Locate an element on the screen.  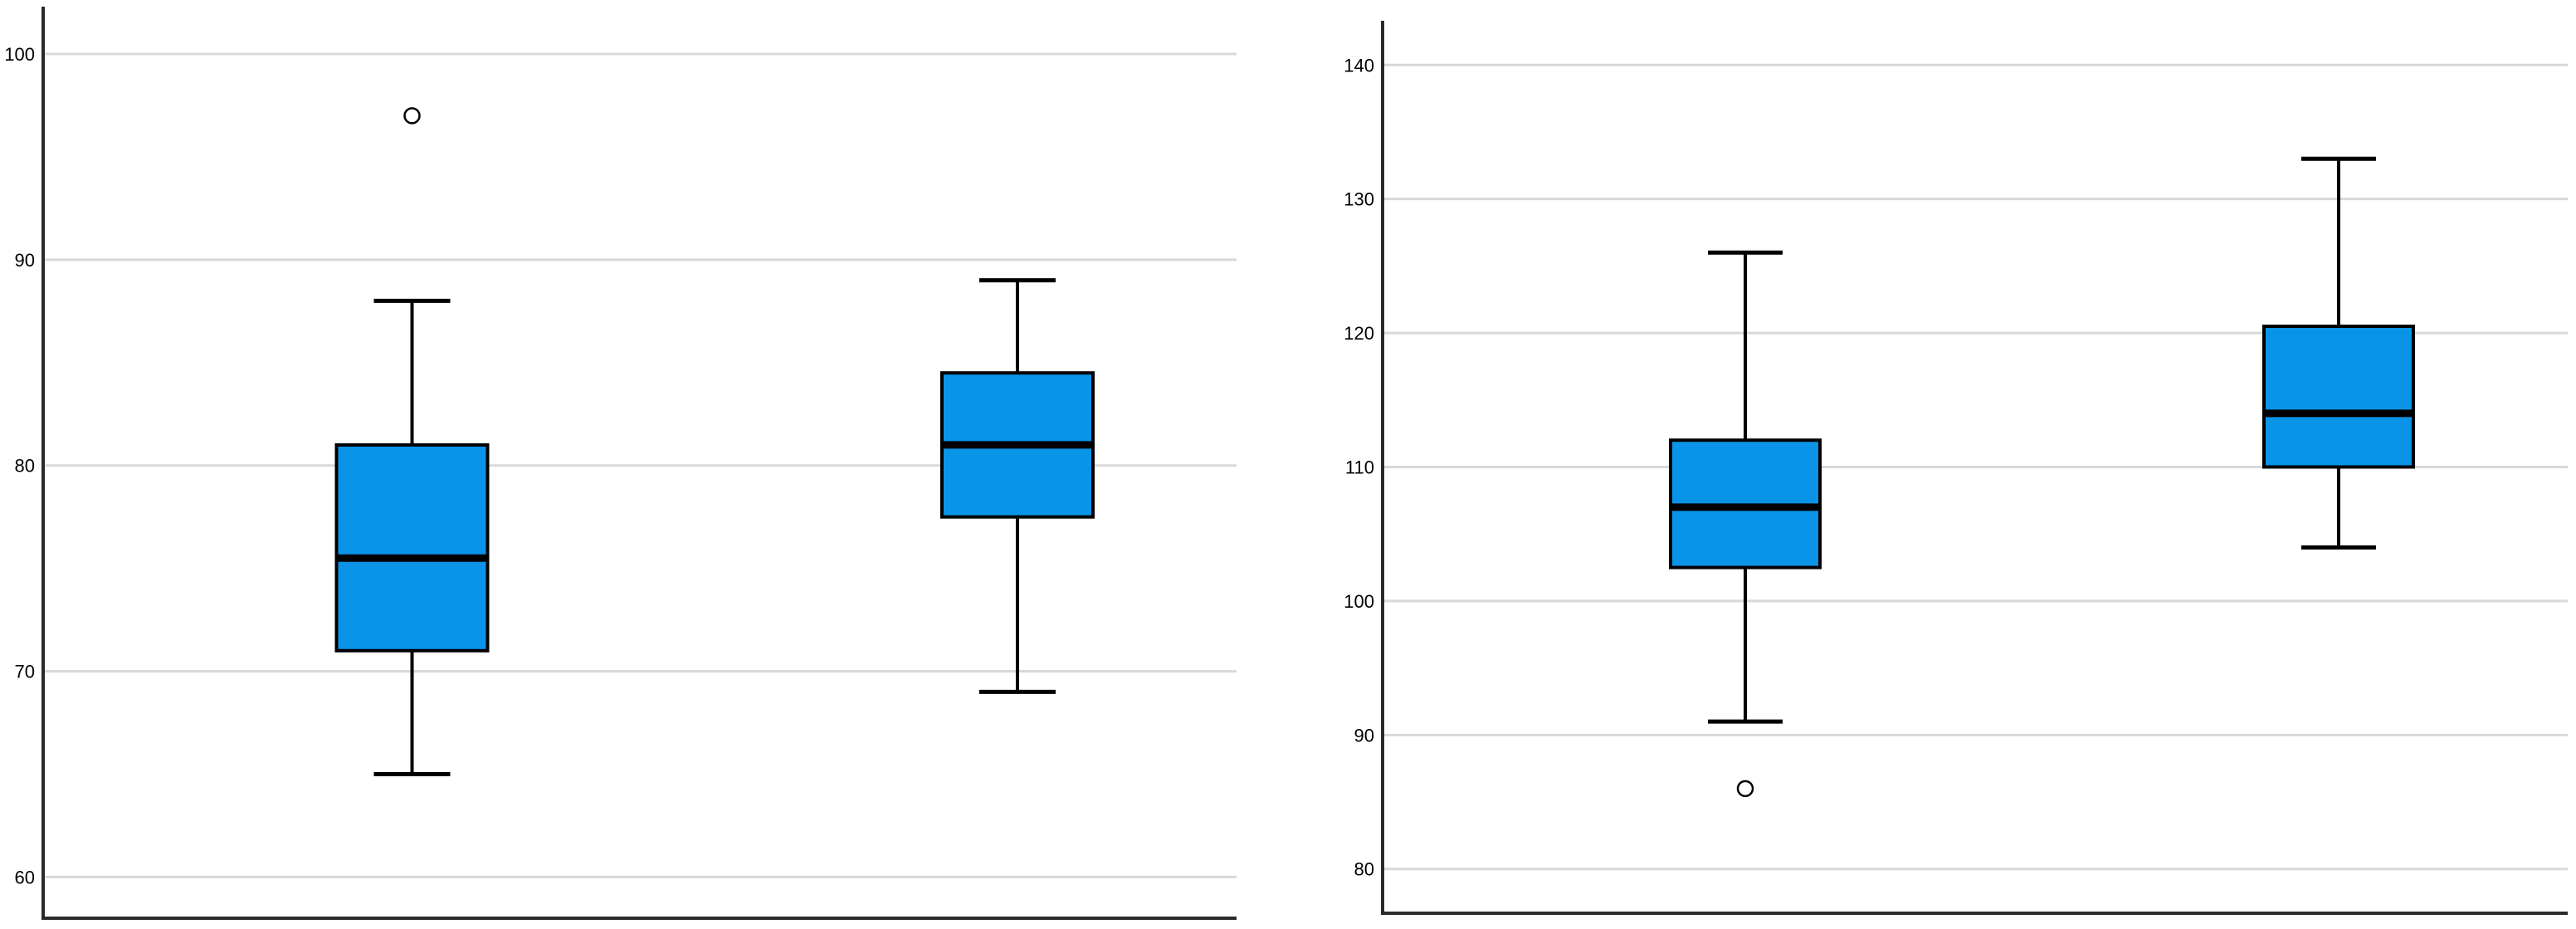
y-axis-tick-label: 140 is located at coordinates (1359, 65).